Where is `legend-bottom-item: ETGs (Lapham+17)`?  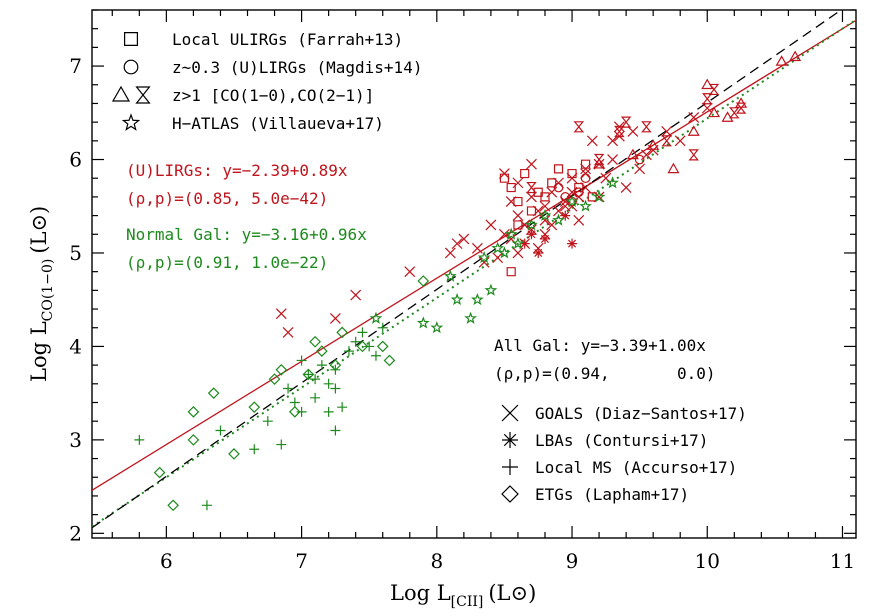 legend-bottom-item: ETGs (Lapham+17) is located at coordinates (595, 494).